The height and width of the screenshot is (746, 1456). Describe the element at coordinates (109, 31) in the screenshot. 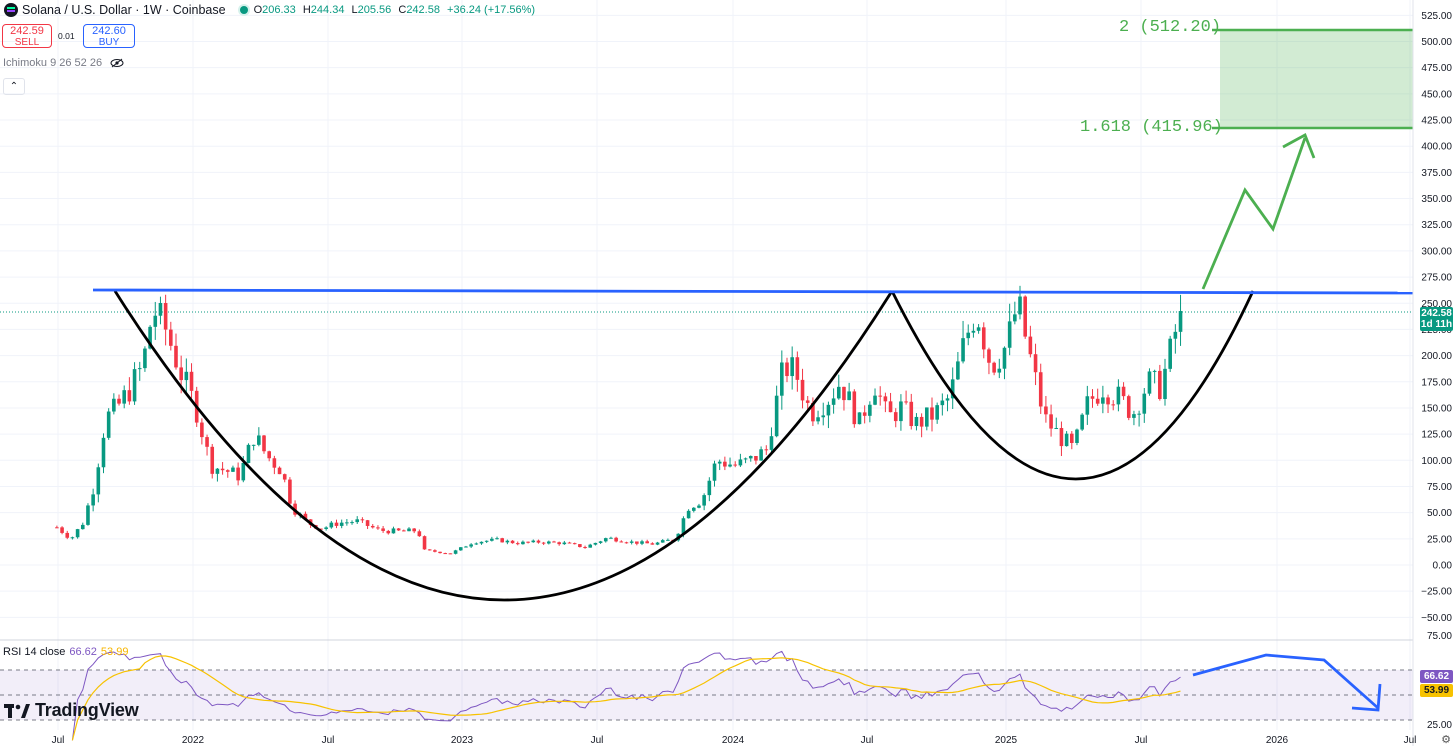

I see `buy-price: 242.60` at that location.